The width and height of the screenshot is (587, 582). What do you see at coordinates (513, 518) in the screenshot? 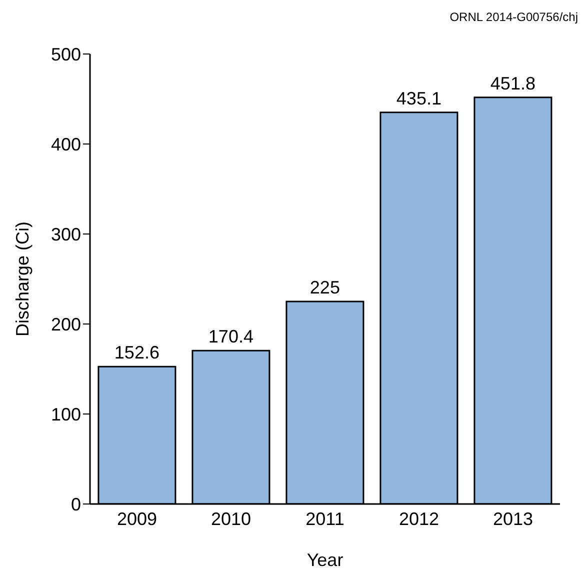
I see `x-tick-label: 2013` at bounding box center [513, 518].